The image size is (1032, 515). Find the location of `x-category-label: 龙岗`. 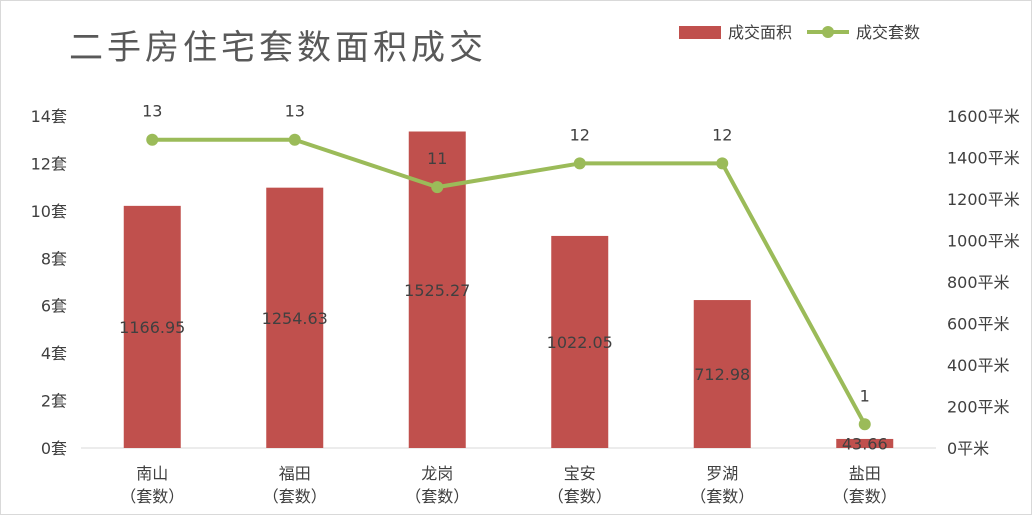

x-category-label: 龙岗 is located at coordinates (437, 473).